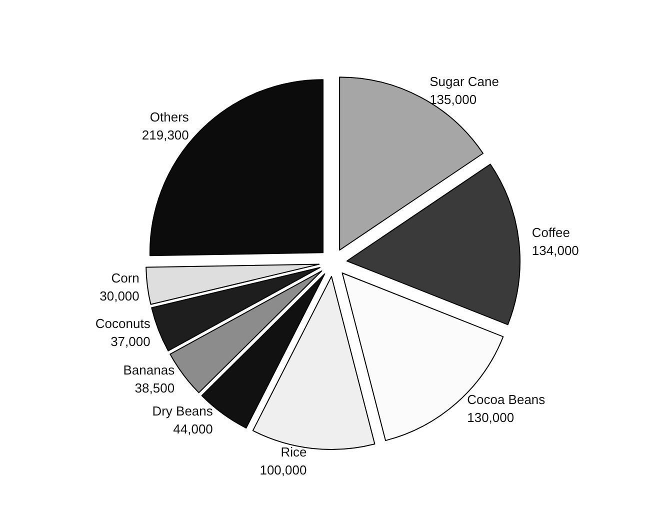 The height and width of the screenshot is (525, 666). What do you see at coordinates (123, 324) in the screenshot?
I see `slice-label: Coconuts` at bounding box center [123, 324].